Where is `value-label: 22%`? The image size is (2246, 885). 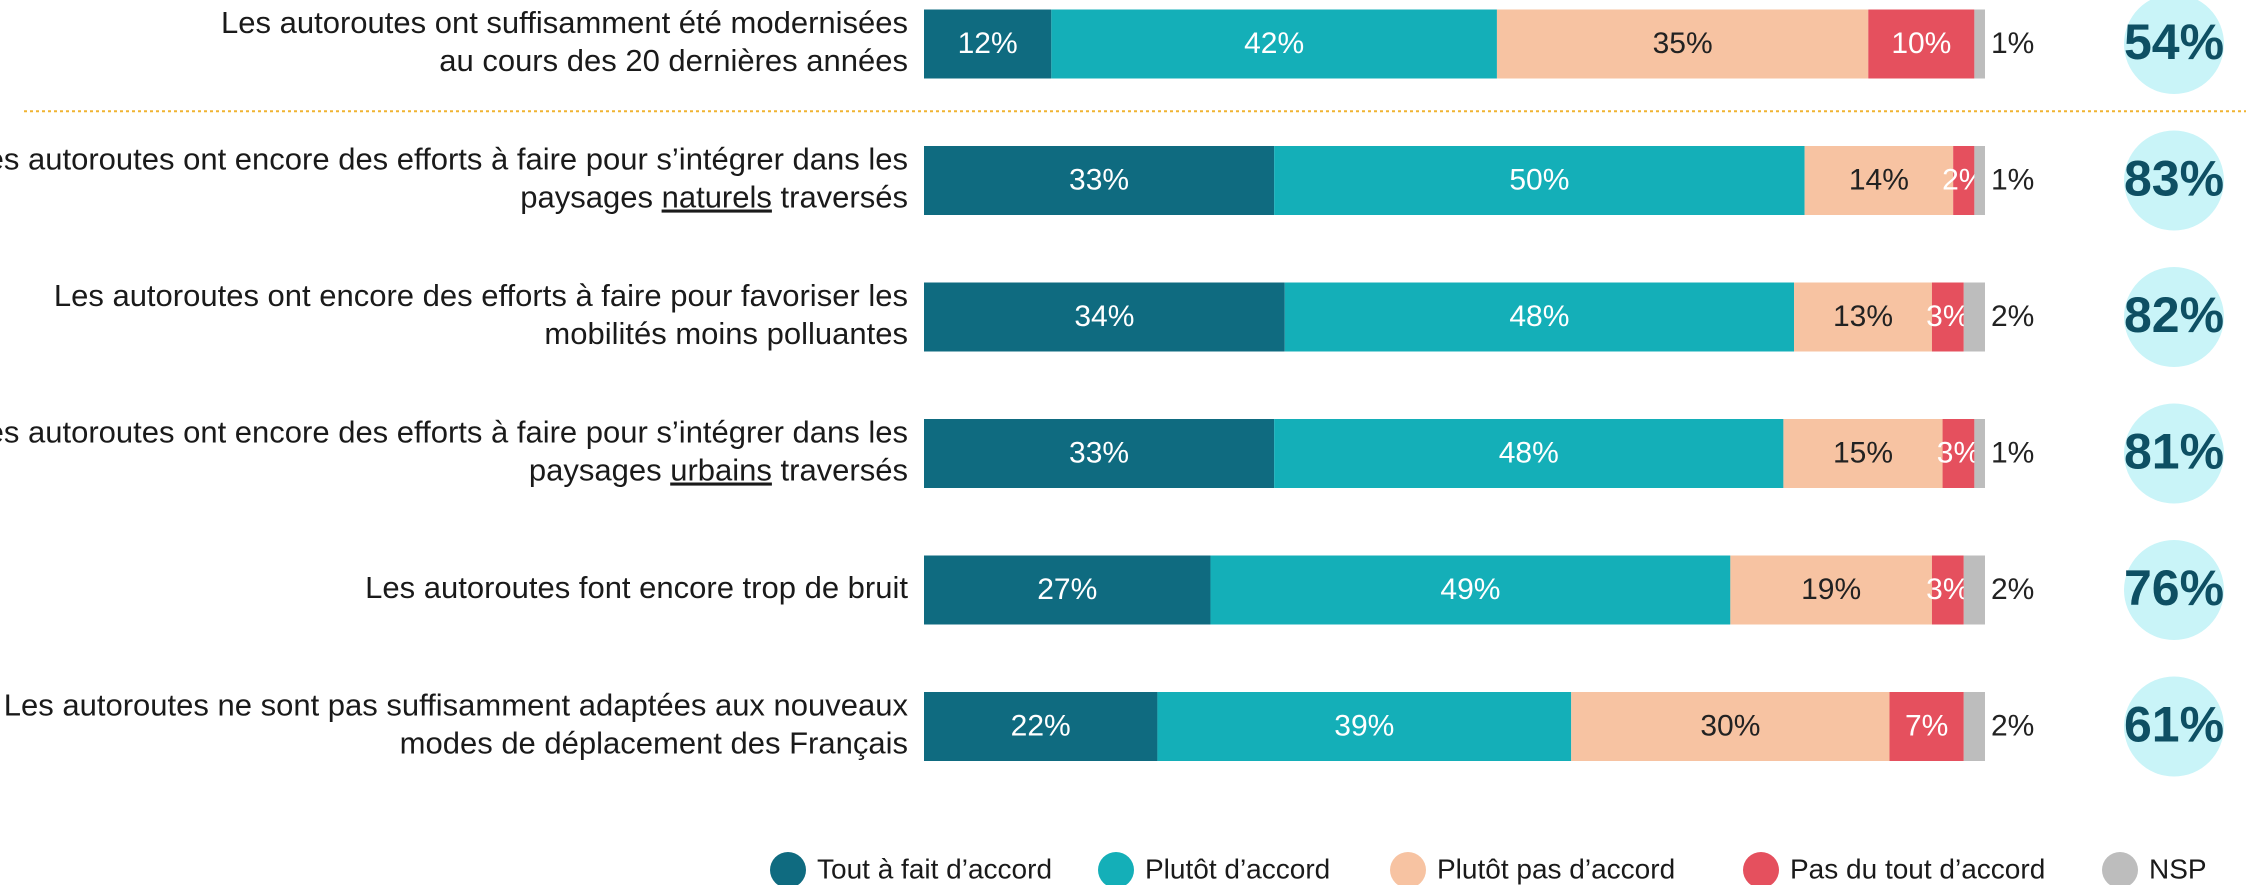
value-label: 22% is located at coordinates (1041, 725).